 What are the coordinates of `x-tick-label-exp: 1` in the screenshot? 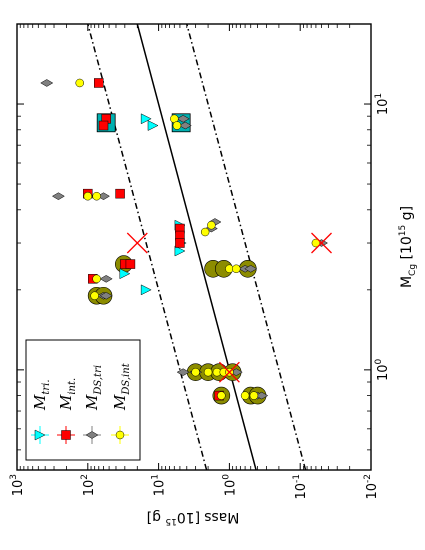 It's located at (156, 477).